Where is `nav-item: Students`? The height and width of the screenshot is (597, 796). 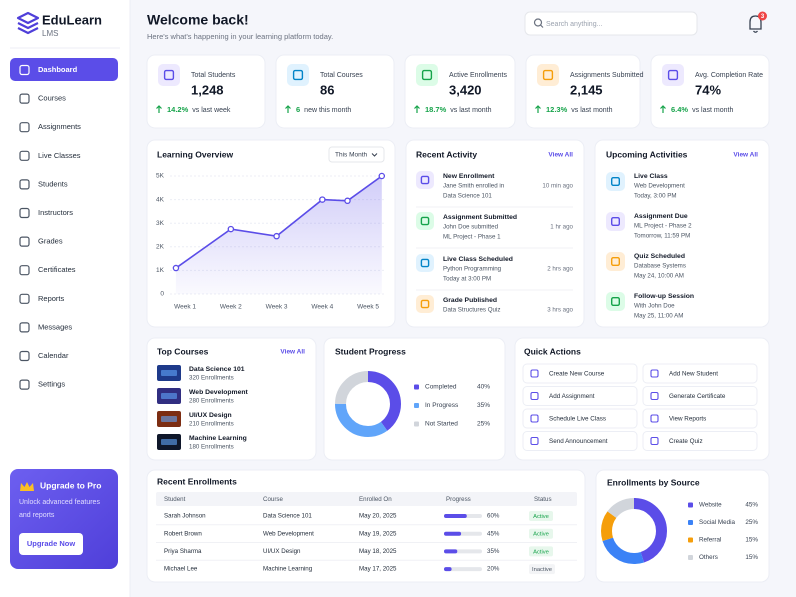 nav-item: Students is located at coordinates (53, 183).